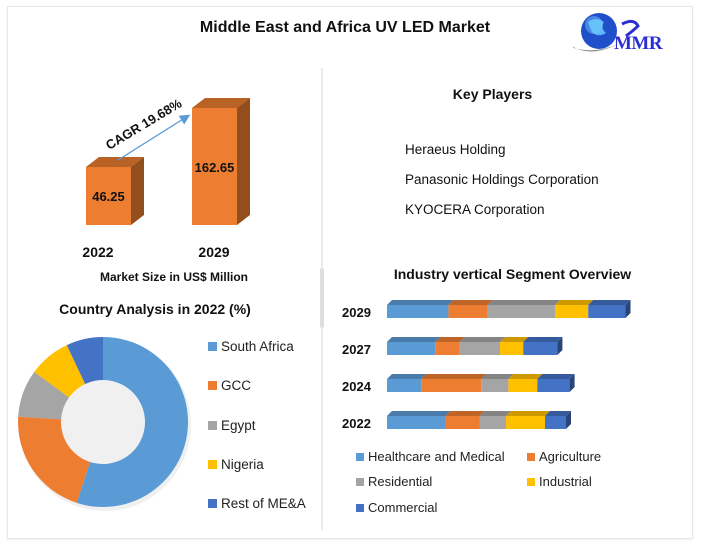 The height and width of the screenshot is (544, 701). I want to click on stacked-bar-2024, so click(481, 383).